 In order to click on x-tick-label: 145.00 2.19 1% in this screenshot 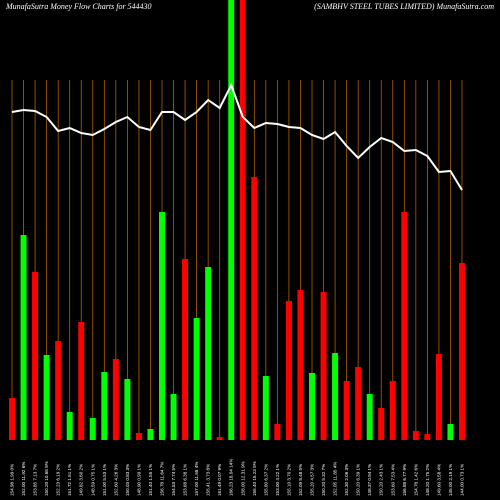, I will do `click(450, 480)`.